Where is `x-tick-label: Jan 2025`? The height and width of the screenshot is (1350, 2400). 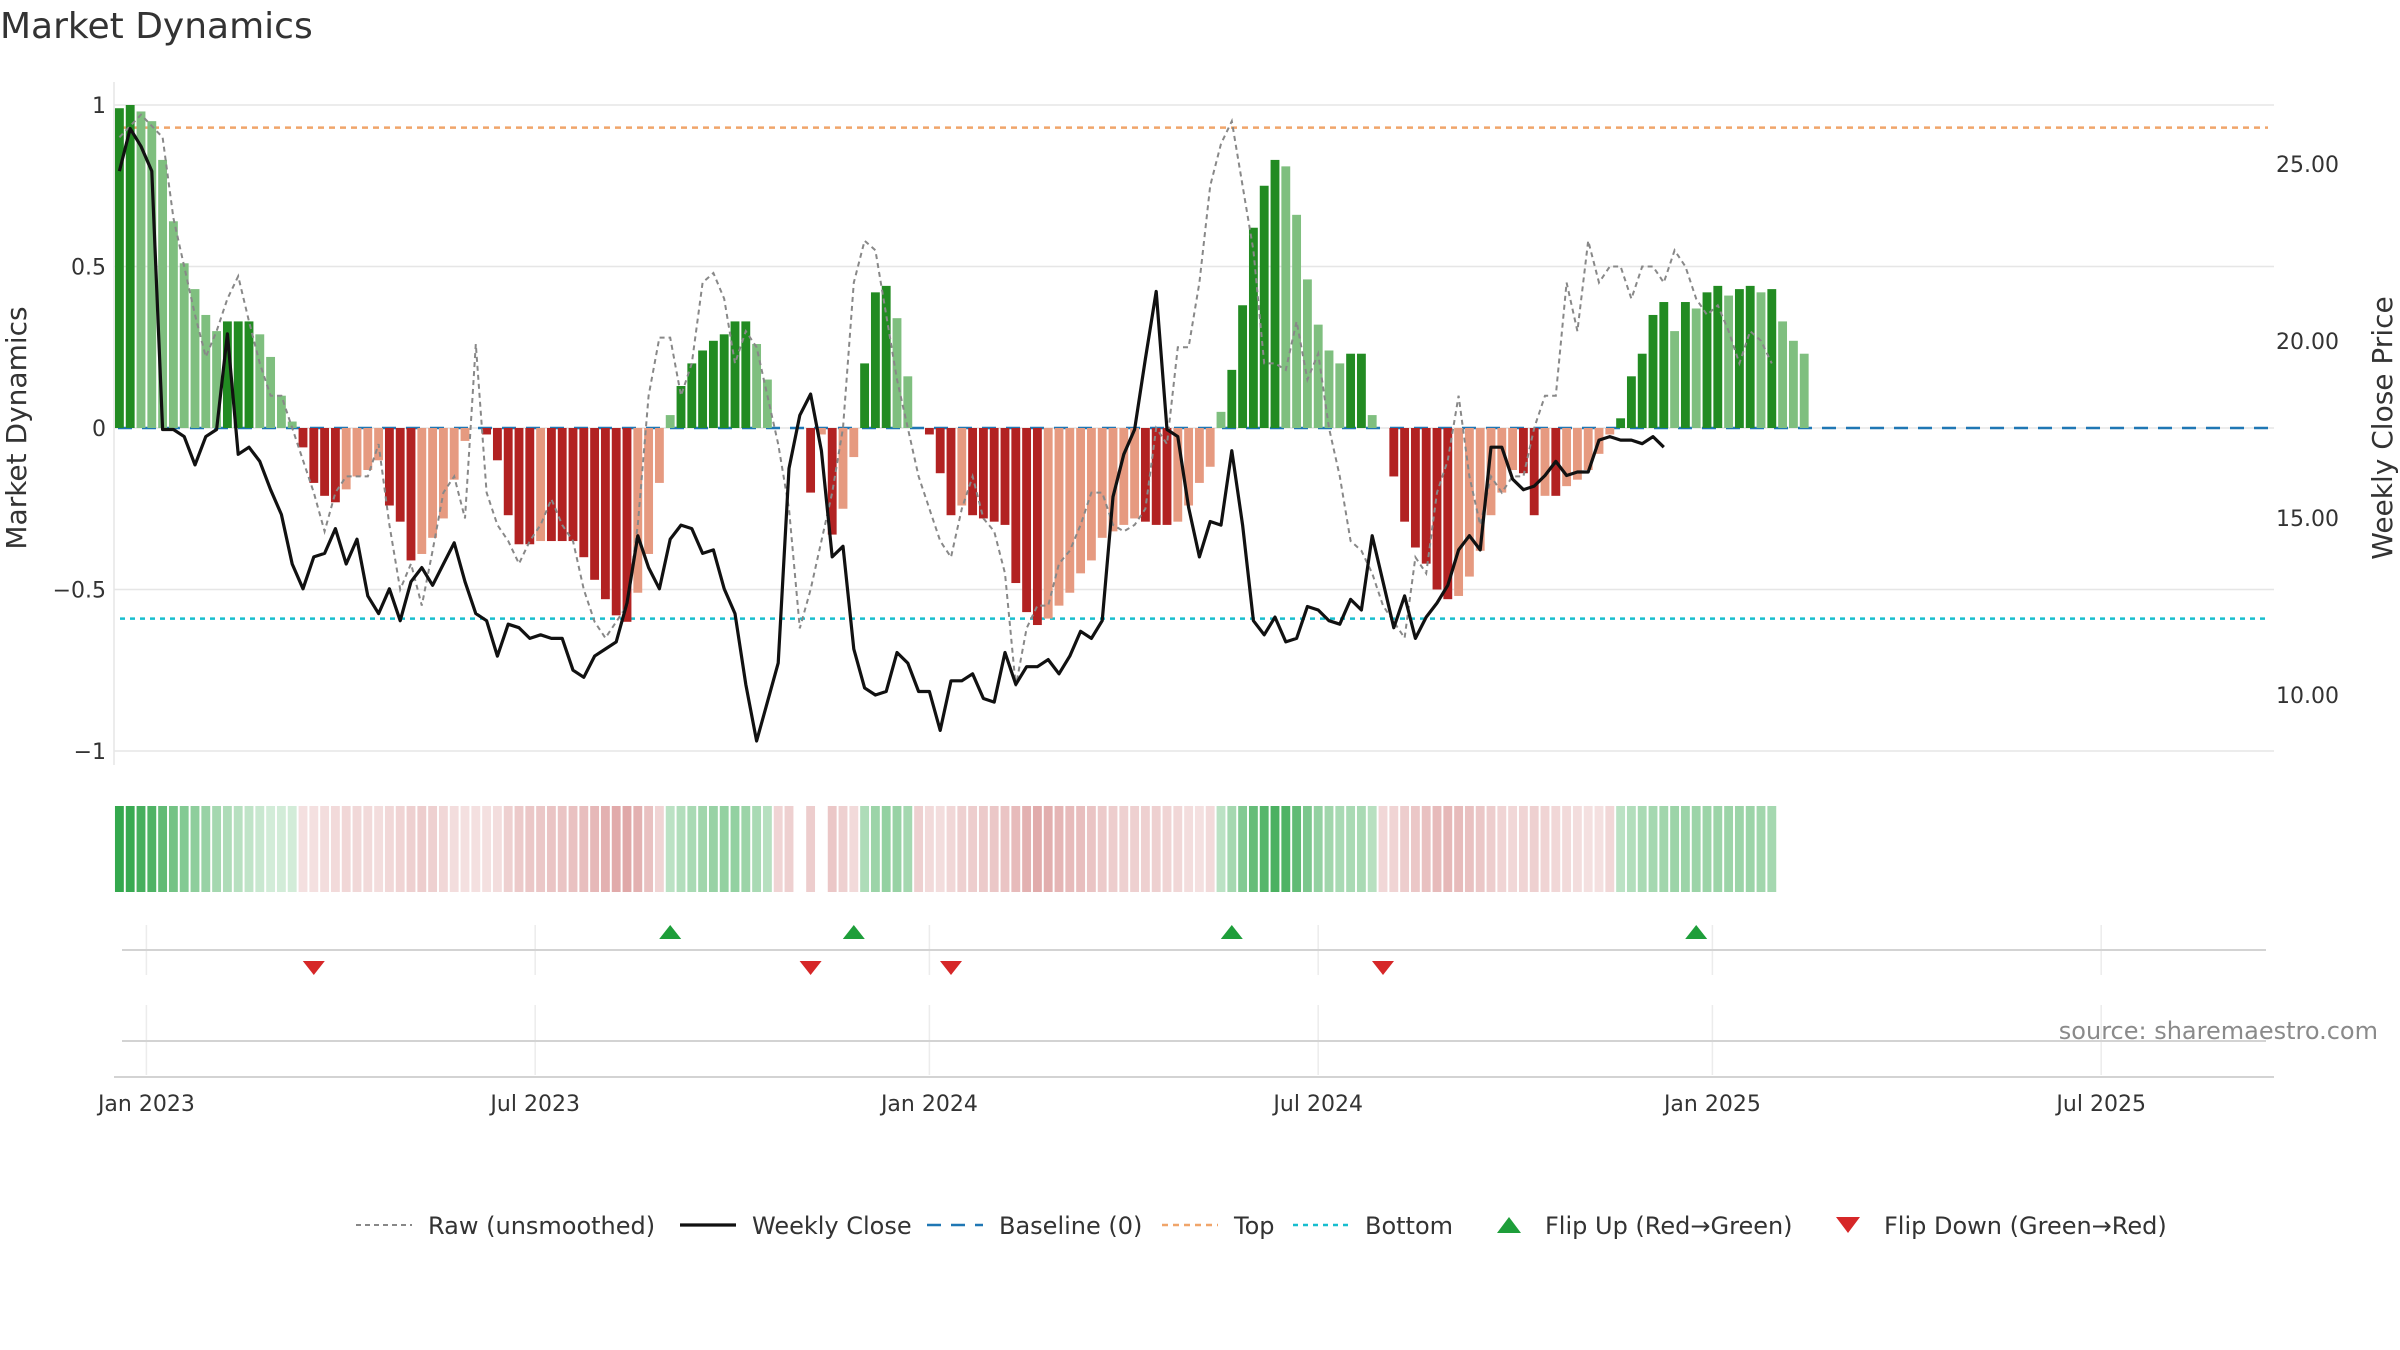 x-tick-label: Jan 2025 is located at coordinates (1711, 1104).